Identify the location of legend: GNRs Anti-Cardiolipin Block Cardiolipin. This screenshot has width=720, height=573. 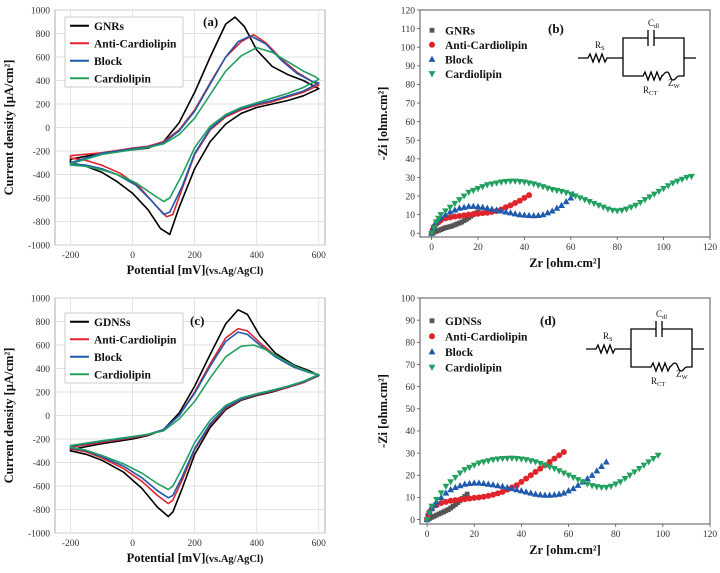
(478, 53).